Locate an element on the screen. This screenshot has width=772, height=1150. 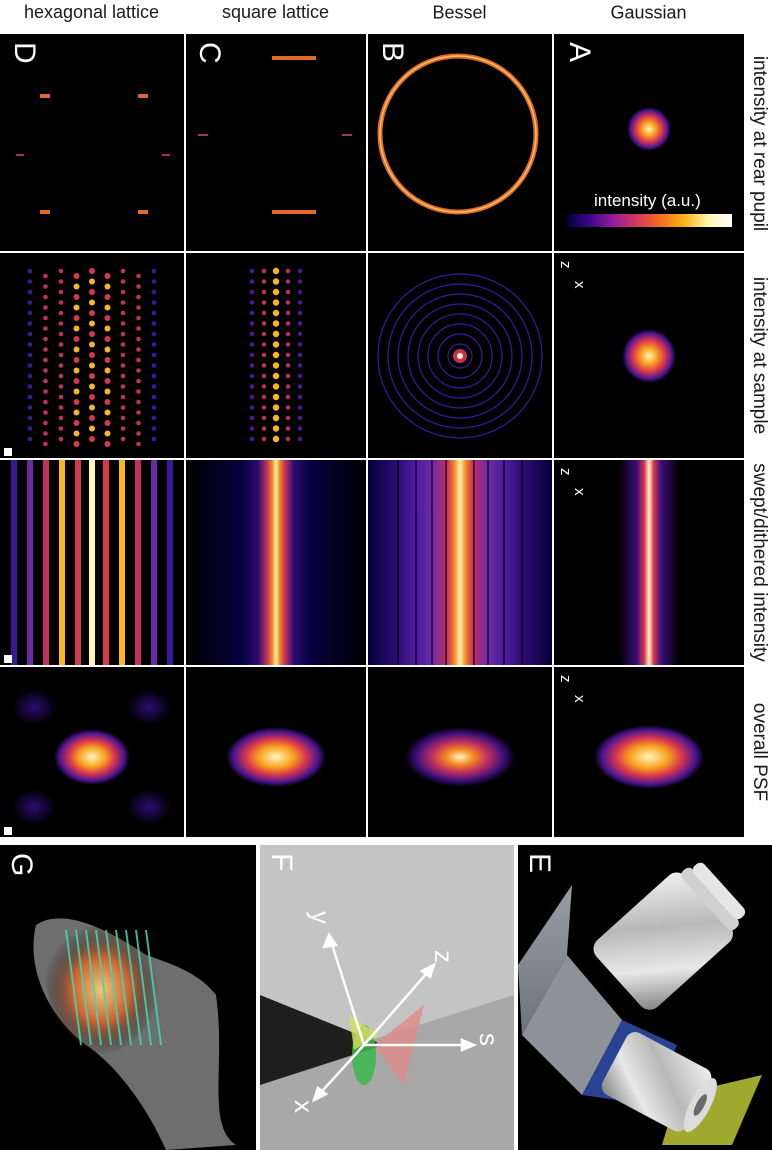
square-lattice-sample is located at coordinates (276, 355).